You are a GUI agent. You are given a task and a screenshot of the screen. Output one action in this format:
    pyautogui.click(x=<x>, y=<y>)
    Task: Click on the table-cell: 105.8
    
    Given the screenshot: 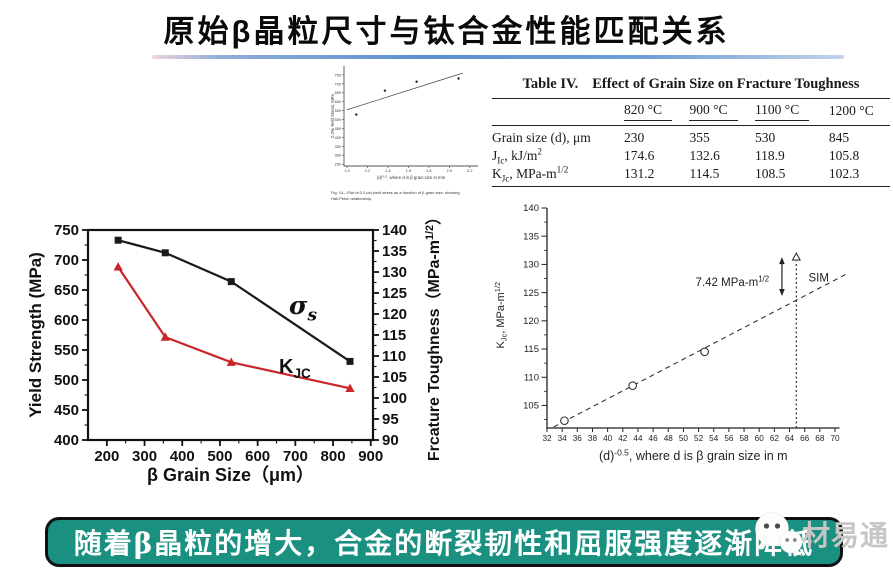 What is the action you would take?
    pyautogui.click(x=844, y=155)
    